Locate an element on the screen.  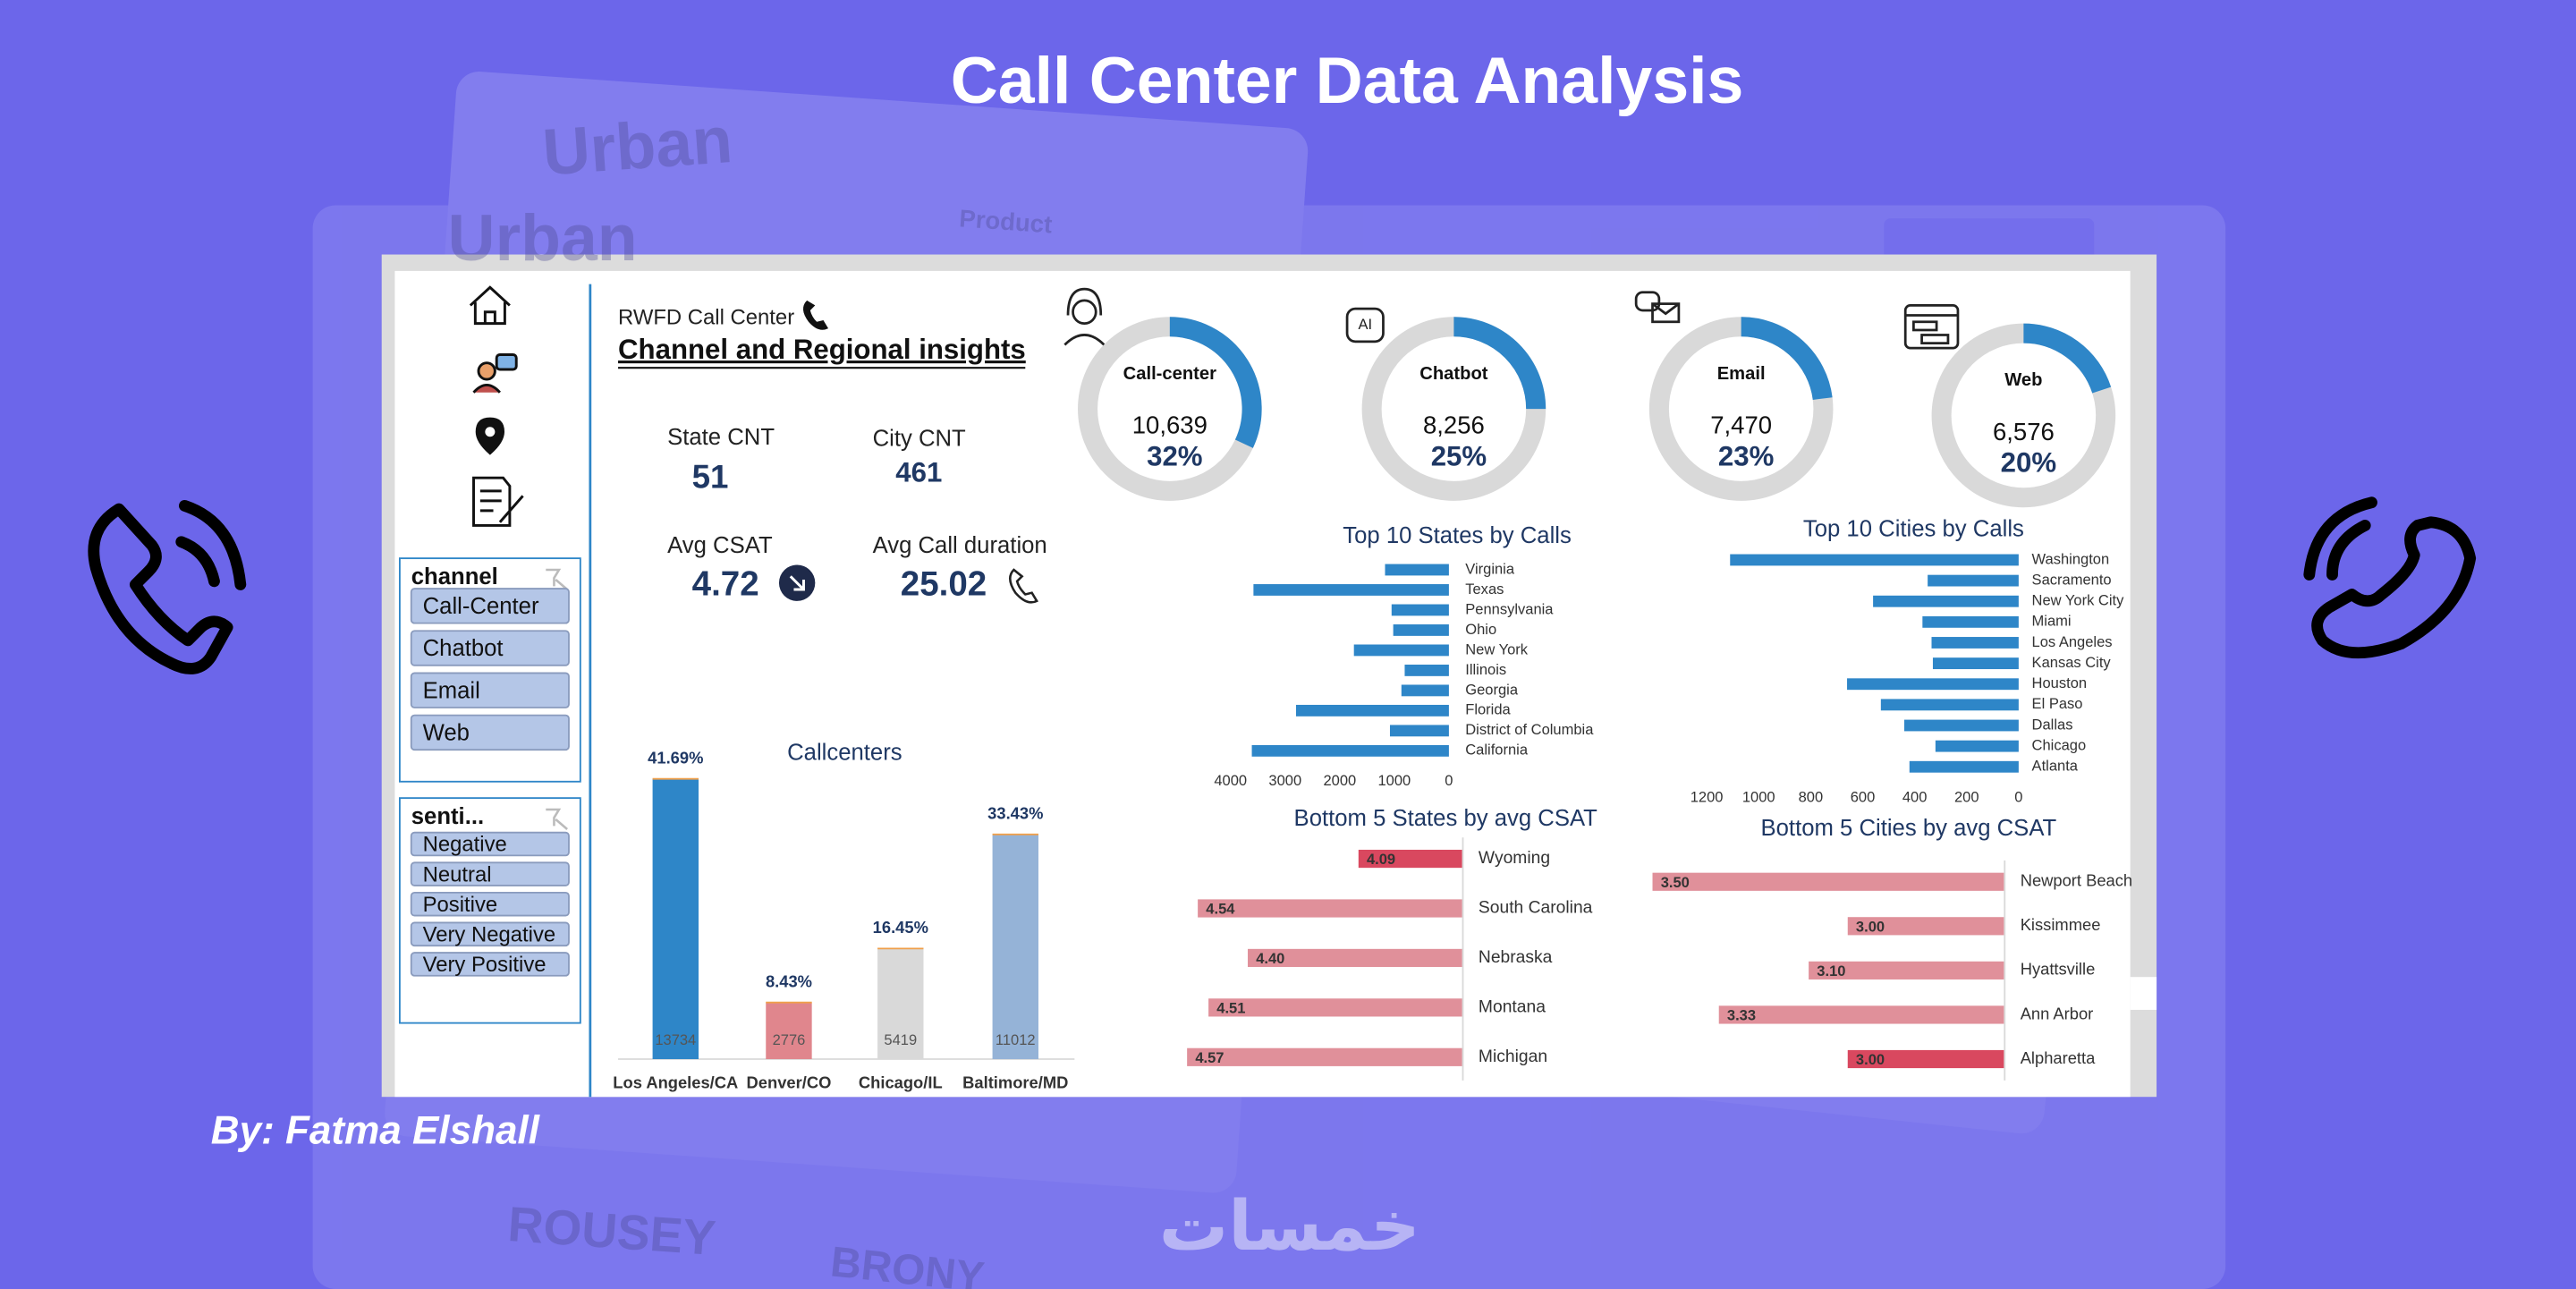
kpi-label: State CNT is located at coordinates (721, 437).